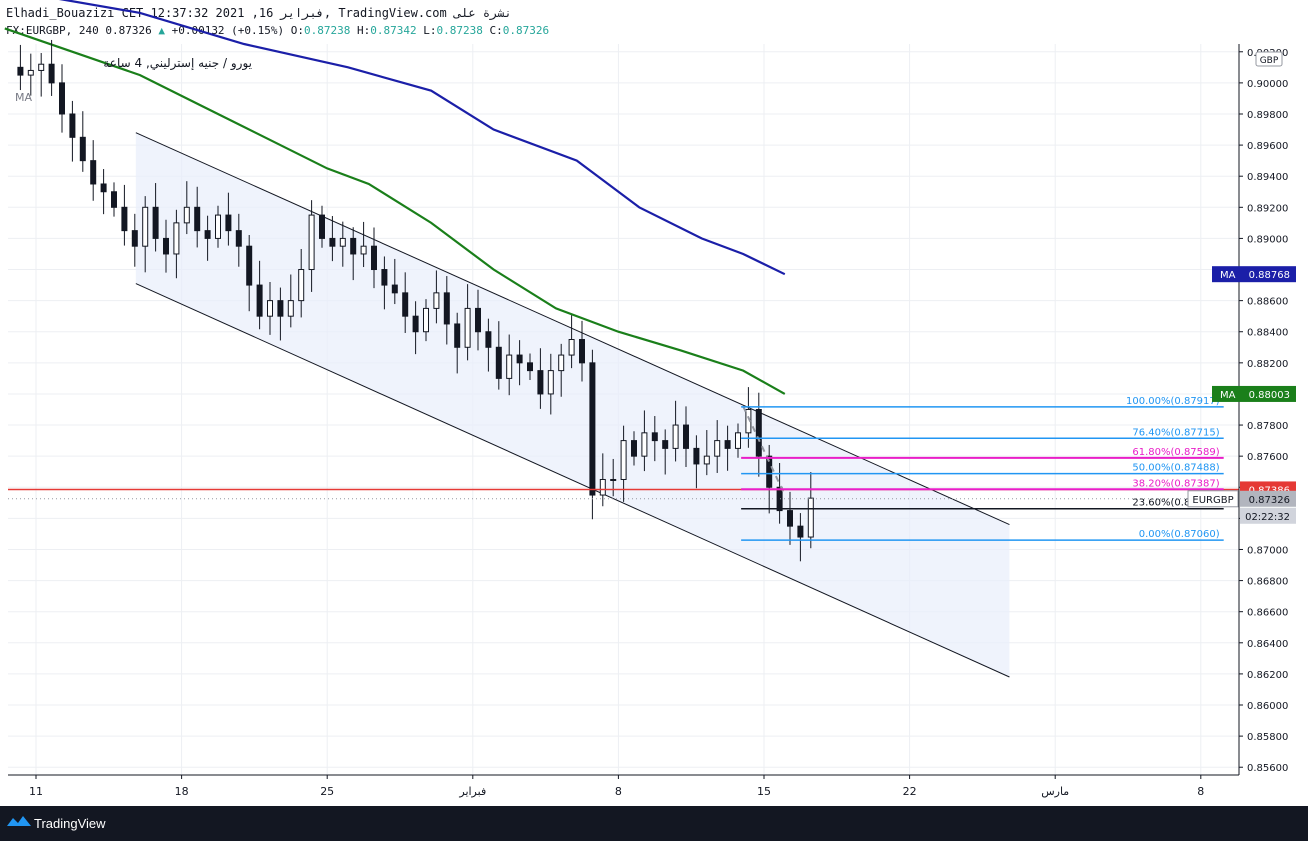  What do you see at coordinates (496, 30) in the screenshot?
I see `close-label: C:` at bounding box center [496, 30].